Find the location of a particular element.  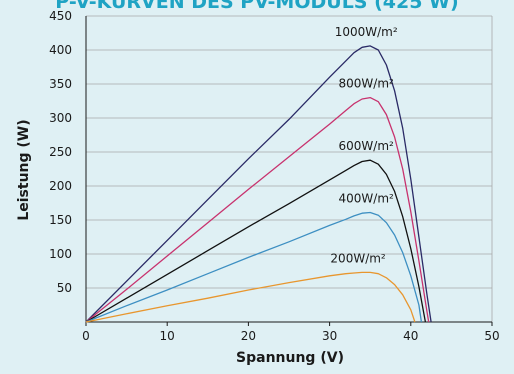

series-line is located at coordinates (250, 297).